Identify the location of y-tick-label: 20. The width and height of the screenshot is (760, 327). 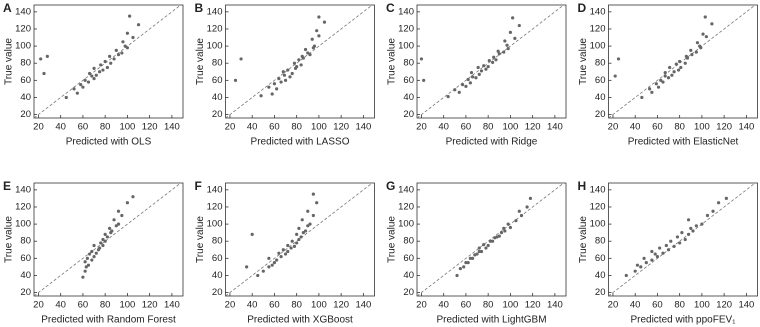
(217, 292).